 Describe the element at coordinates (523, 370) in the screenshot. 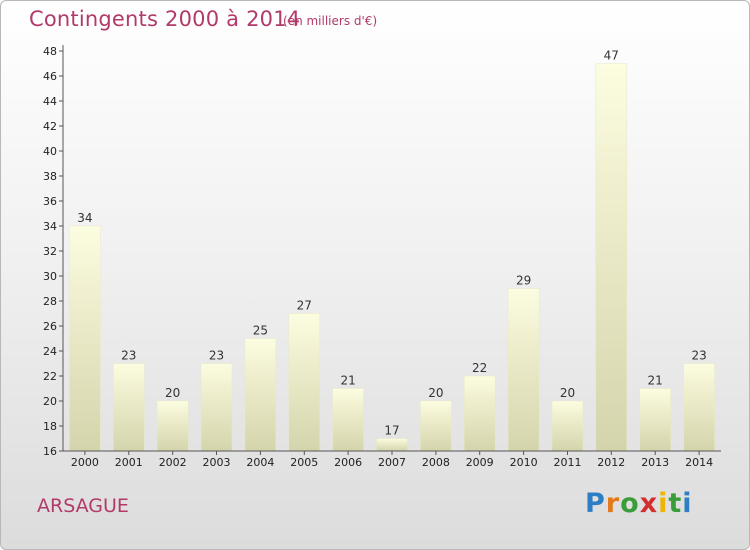

I see `bar-2010` at that location.